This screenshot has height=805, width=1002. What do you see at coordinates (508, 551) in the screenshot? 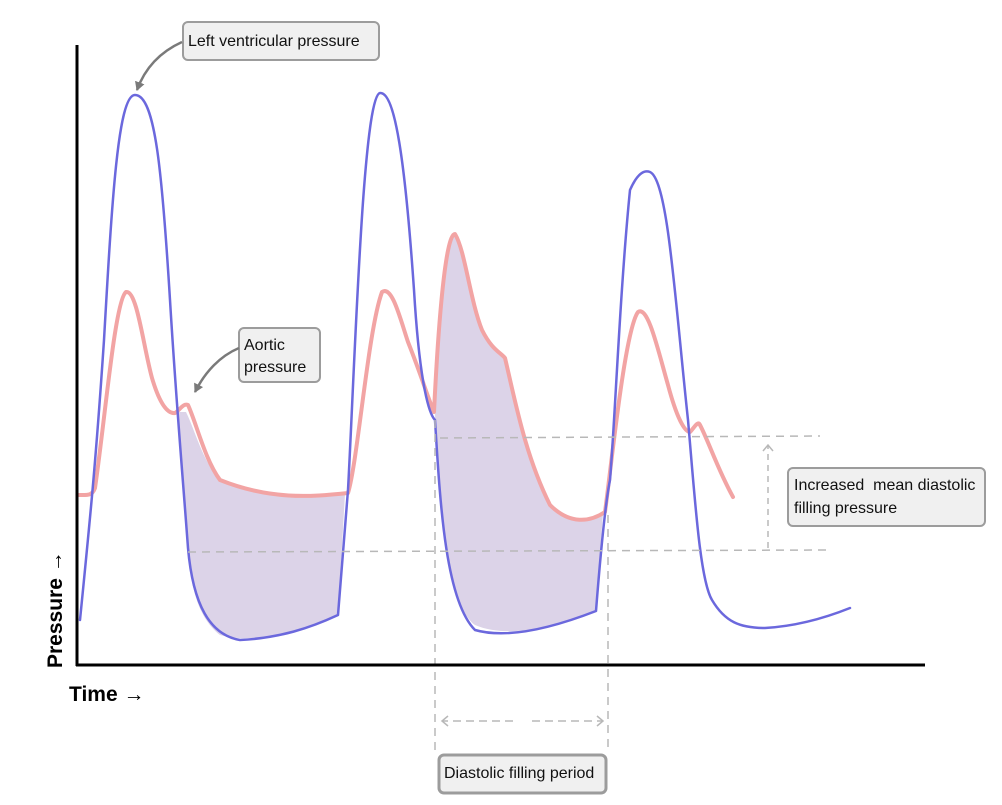
I see `mean-diastolic-reference-line` at bounding box center [508, 551].